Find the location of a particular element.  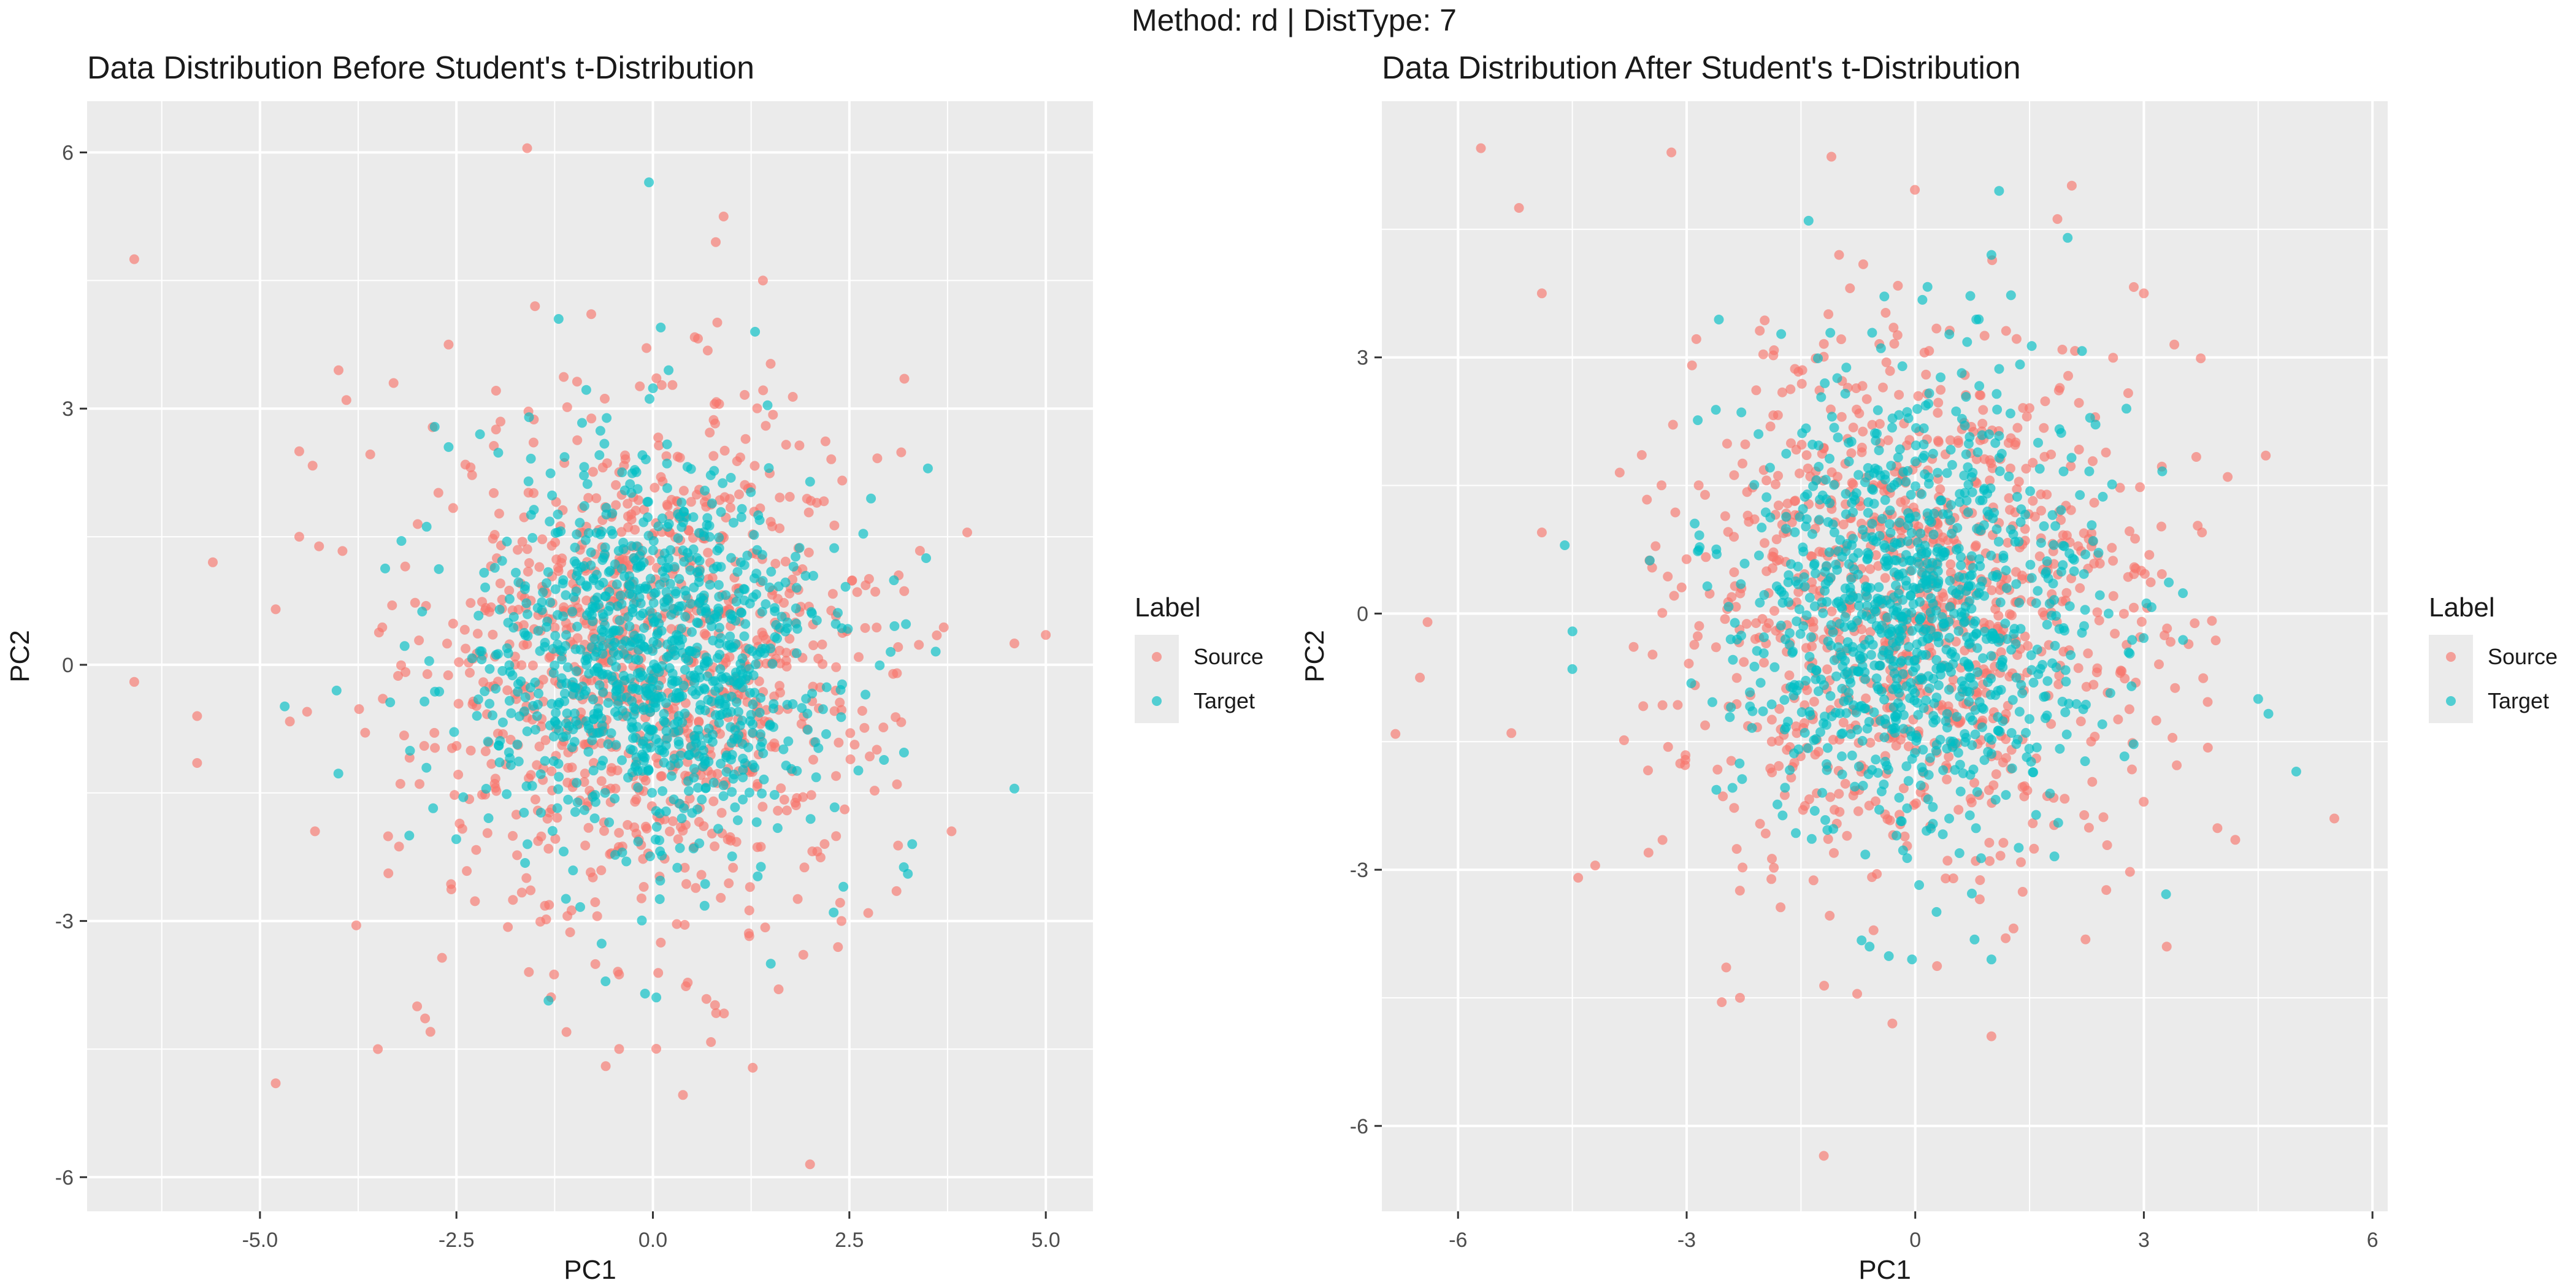

x-tick-label: -6 is located at coordinates (1458, 1240).